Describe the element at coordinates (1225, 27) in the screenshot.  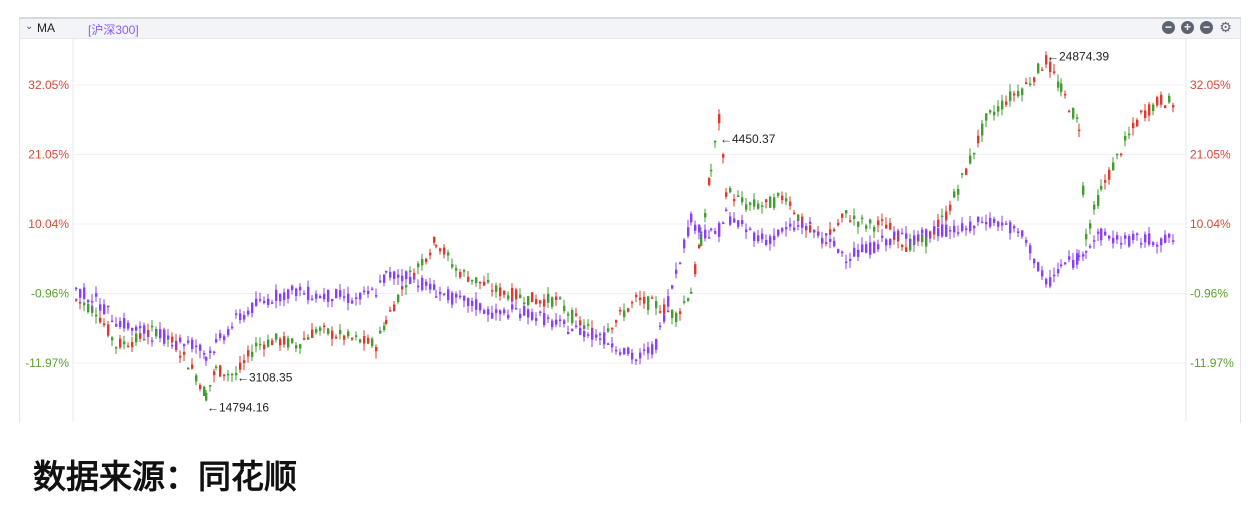
I see `gear-icon: ⚙` at that location.